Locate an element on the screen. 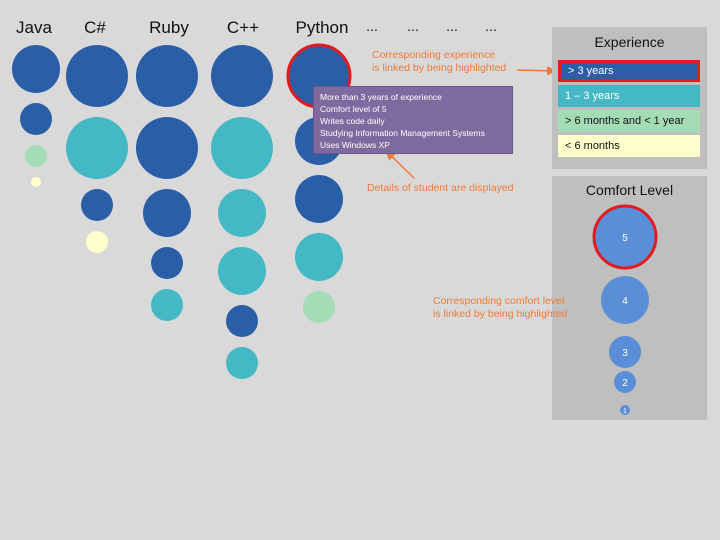  tooltip-line: Comfort level of 5 is located at coordinates (353, 109).